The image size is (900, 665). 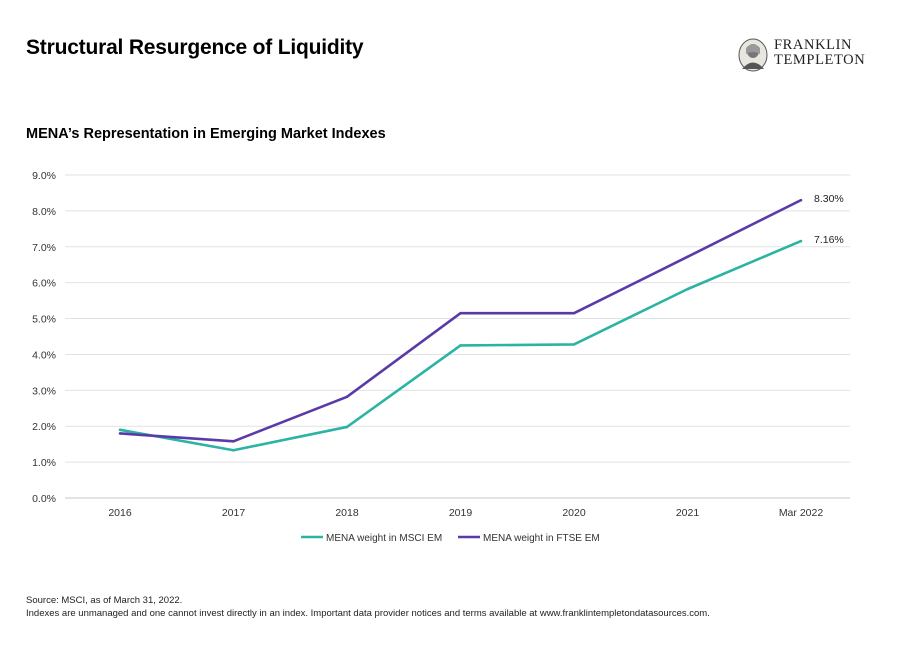 I want to click on x-tick-label: 2016, so click(x=120, y=513).